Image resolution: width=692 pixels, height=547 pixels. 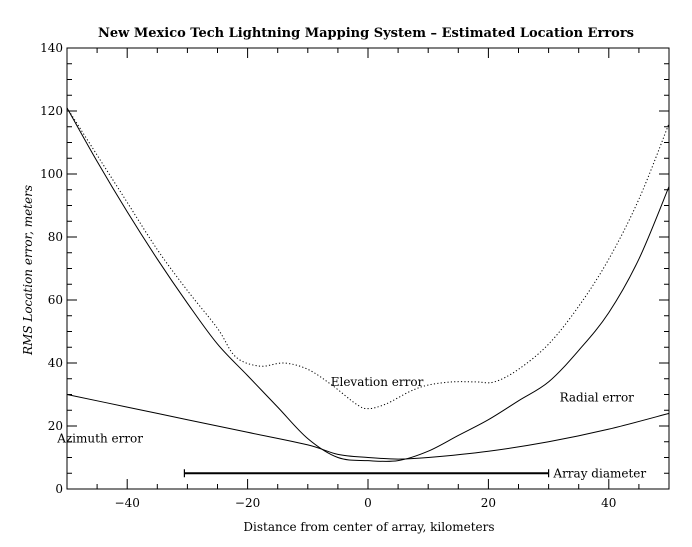 I want to click on annotation-elevation-error: Elevation error, so click(x=377, y=382).